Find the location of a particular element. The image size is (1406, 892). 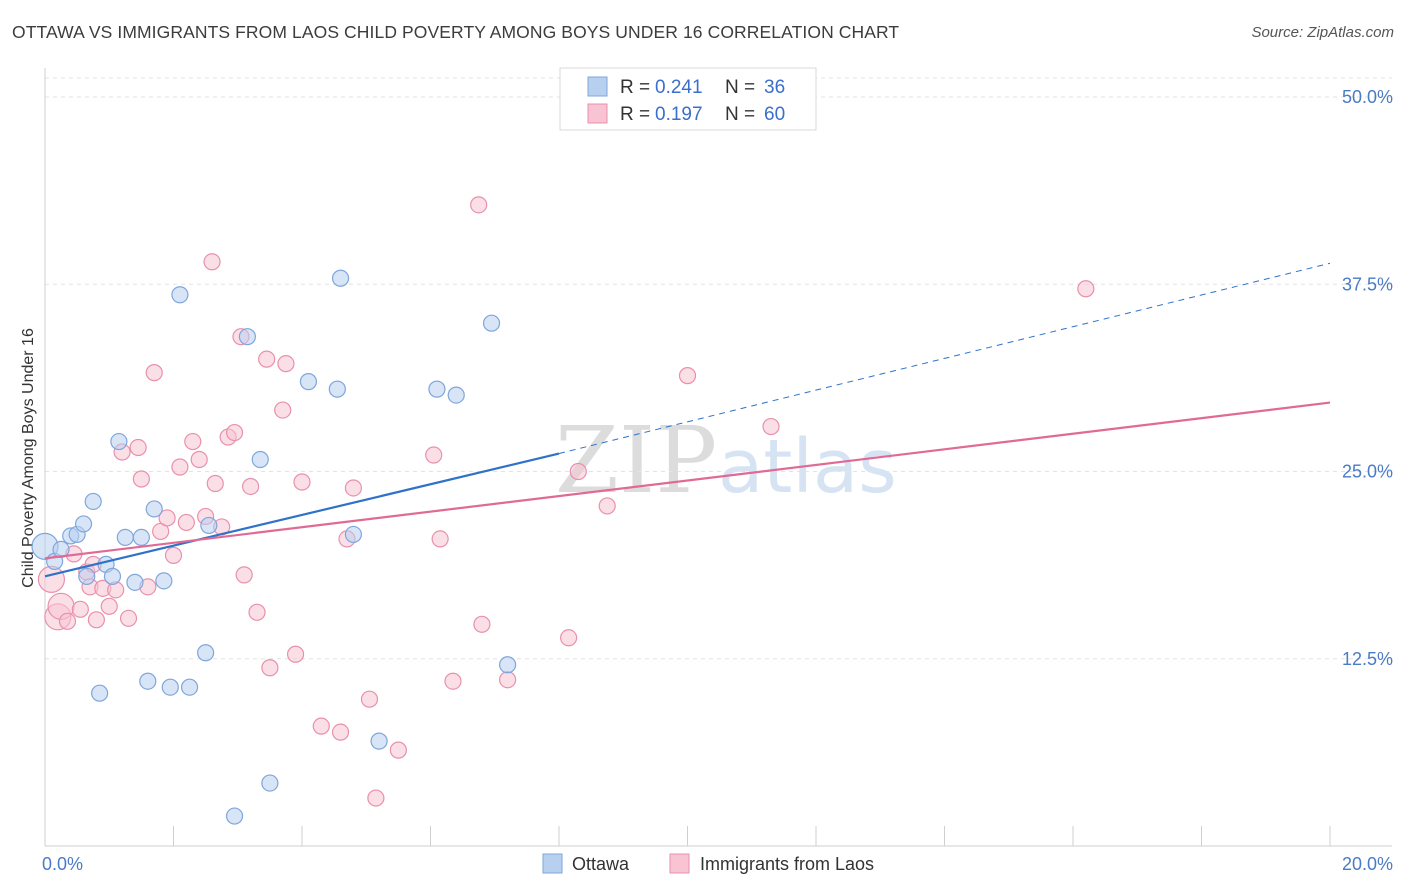

legend-bottom: Ottawa Immigrants from Laos is located at coordinates (708, 863).